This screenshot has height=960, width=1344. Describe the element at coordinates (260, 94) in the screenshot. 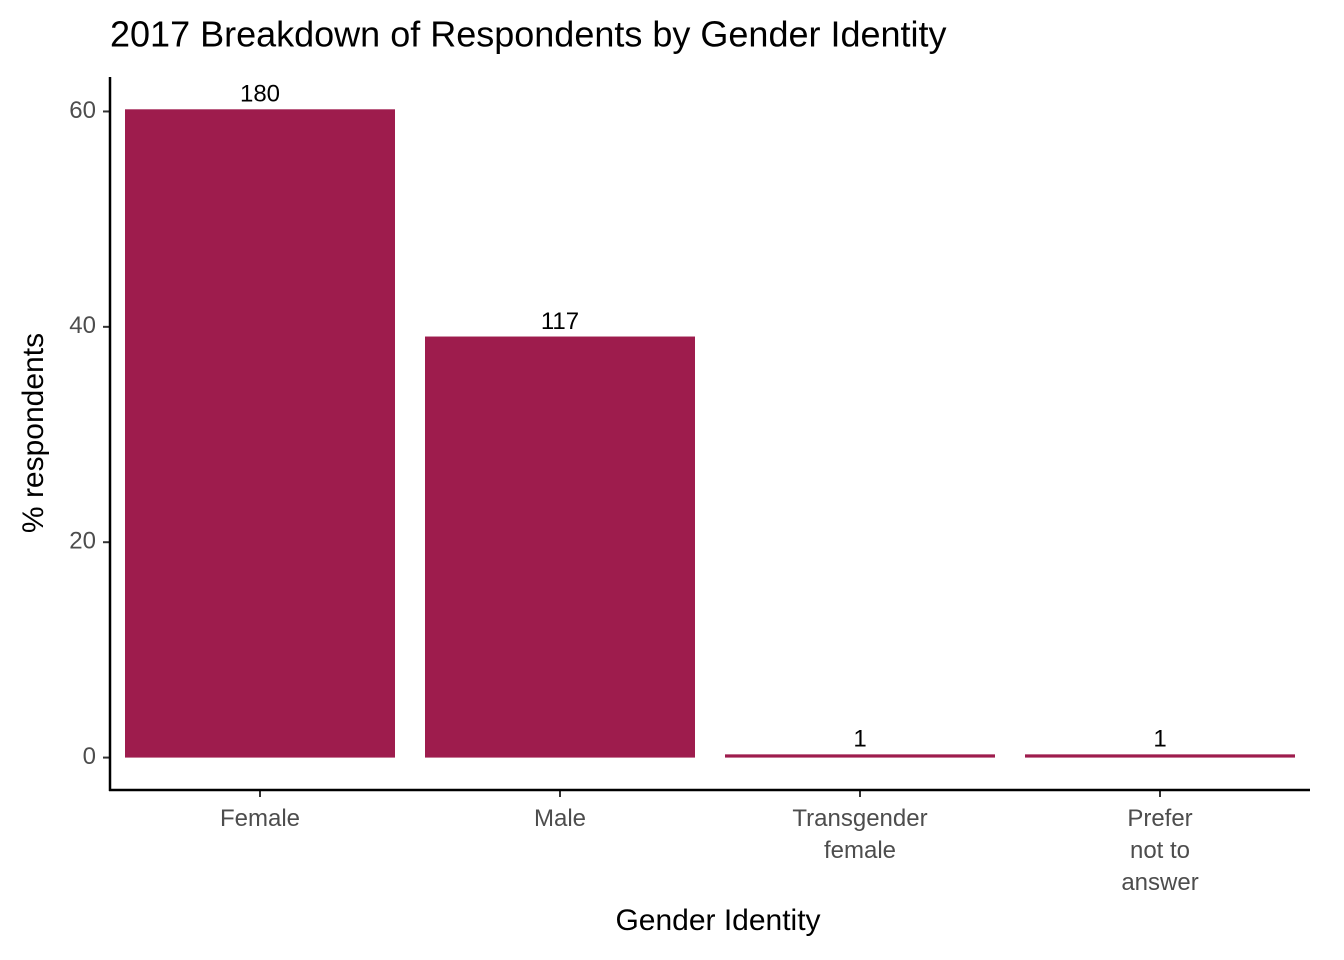

I see `value-label: 180` at that location.